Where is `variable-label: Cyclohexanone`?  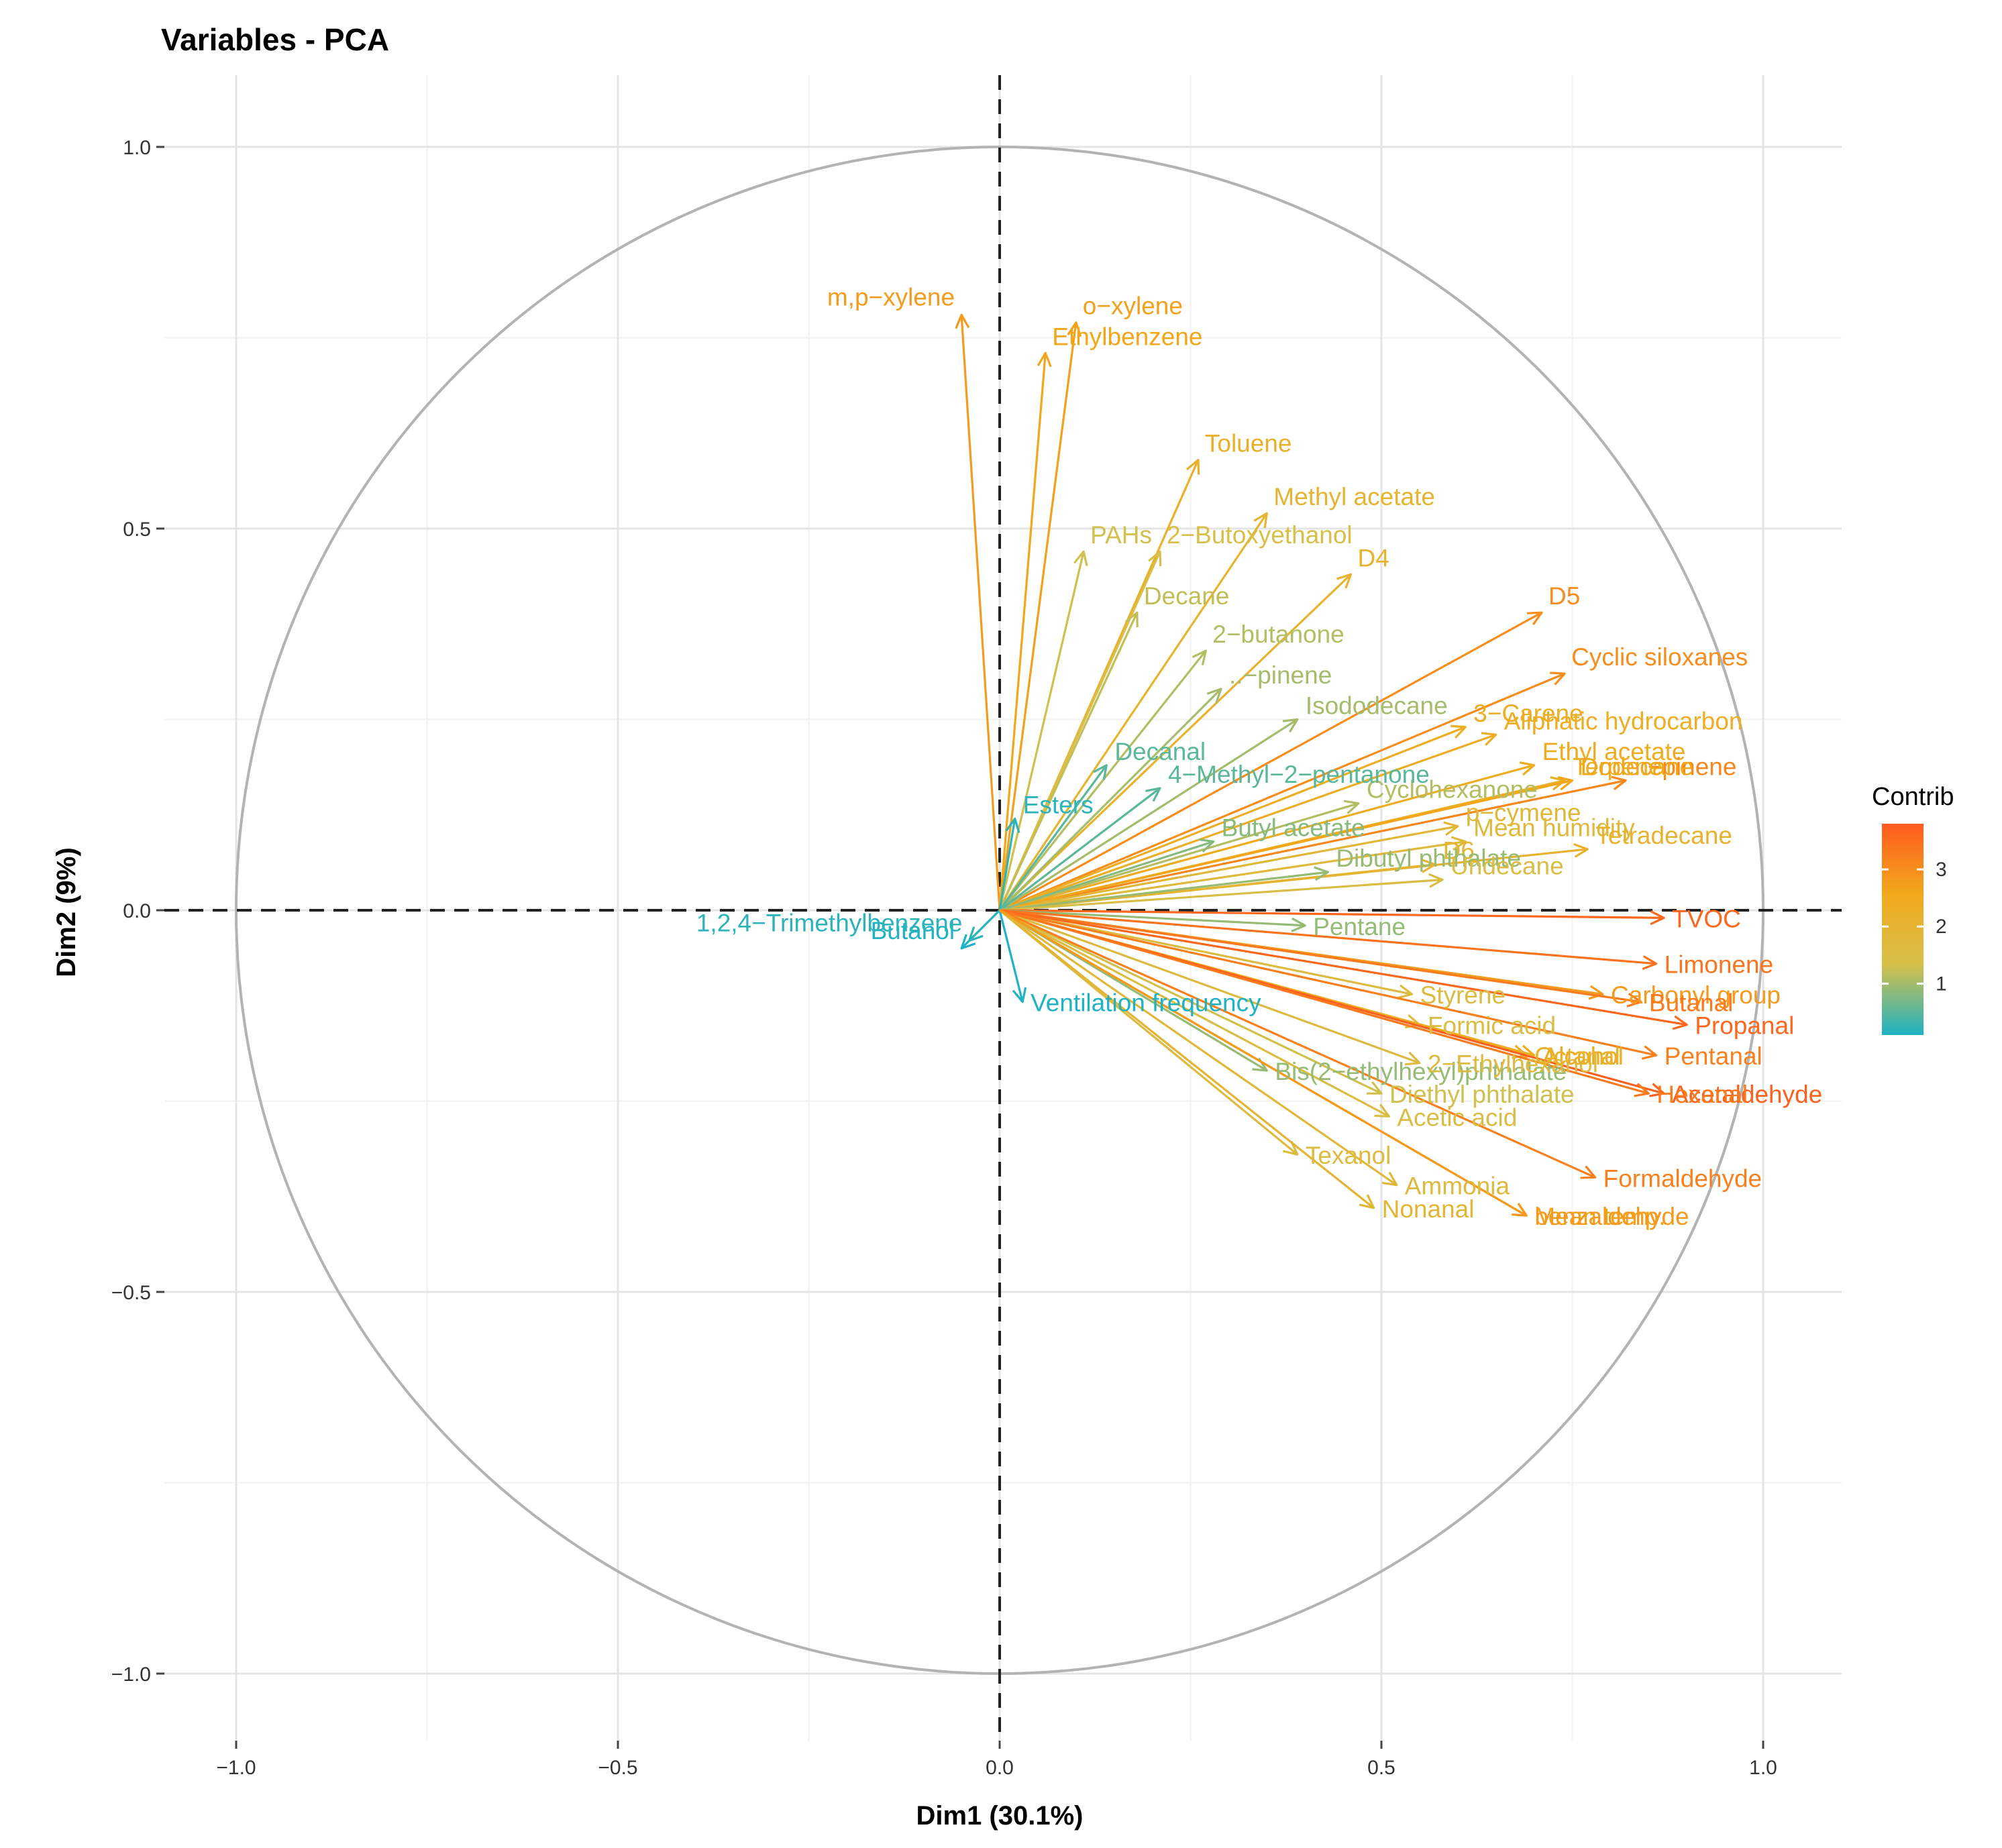
variable-label: Cyclohexanone is located at coordinates (1452, 790).